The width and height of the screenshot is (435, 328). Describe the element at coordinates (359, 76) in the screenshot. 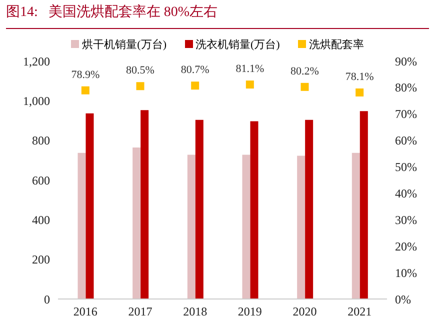

I see `data-label: 78.1%` at that location.